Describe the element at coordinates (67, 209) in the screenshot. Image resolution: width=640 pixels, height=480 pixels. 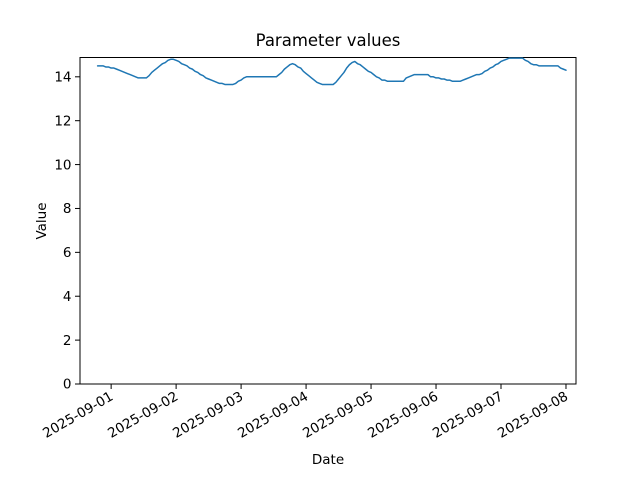
I see `y-tick-label: 8` at that location.